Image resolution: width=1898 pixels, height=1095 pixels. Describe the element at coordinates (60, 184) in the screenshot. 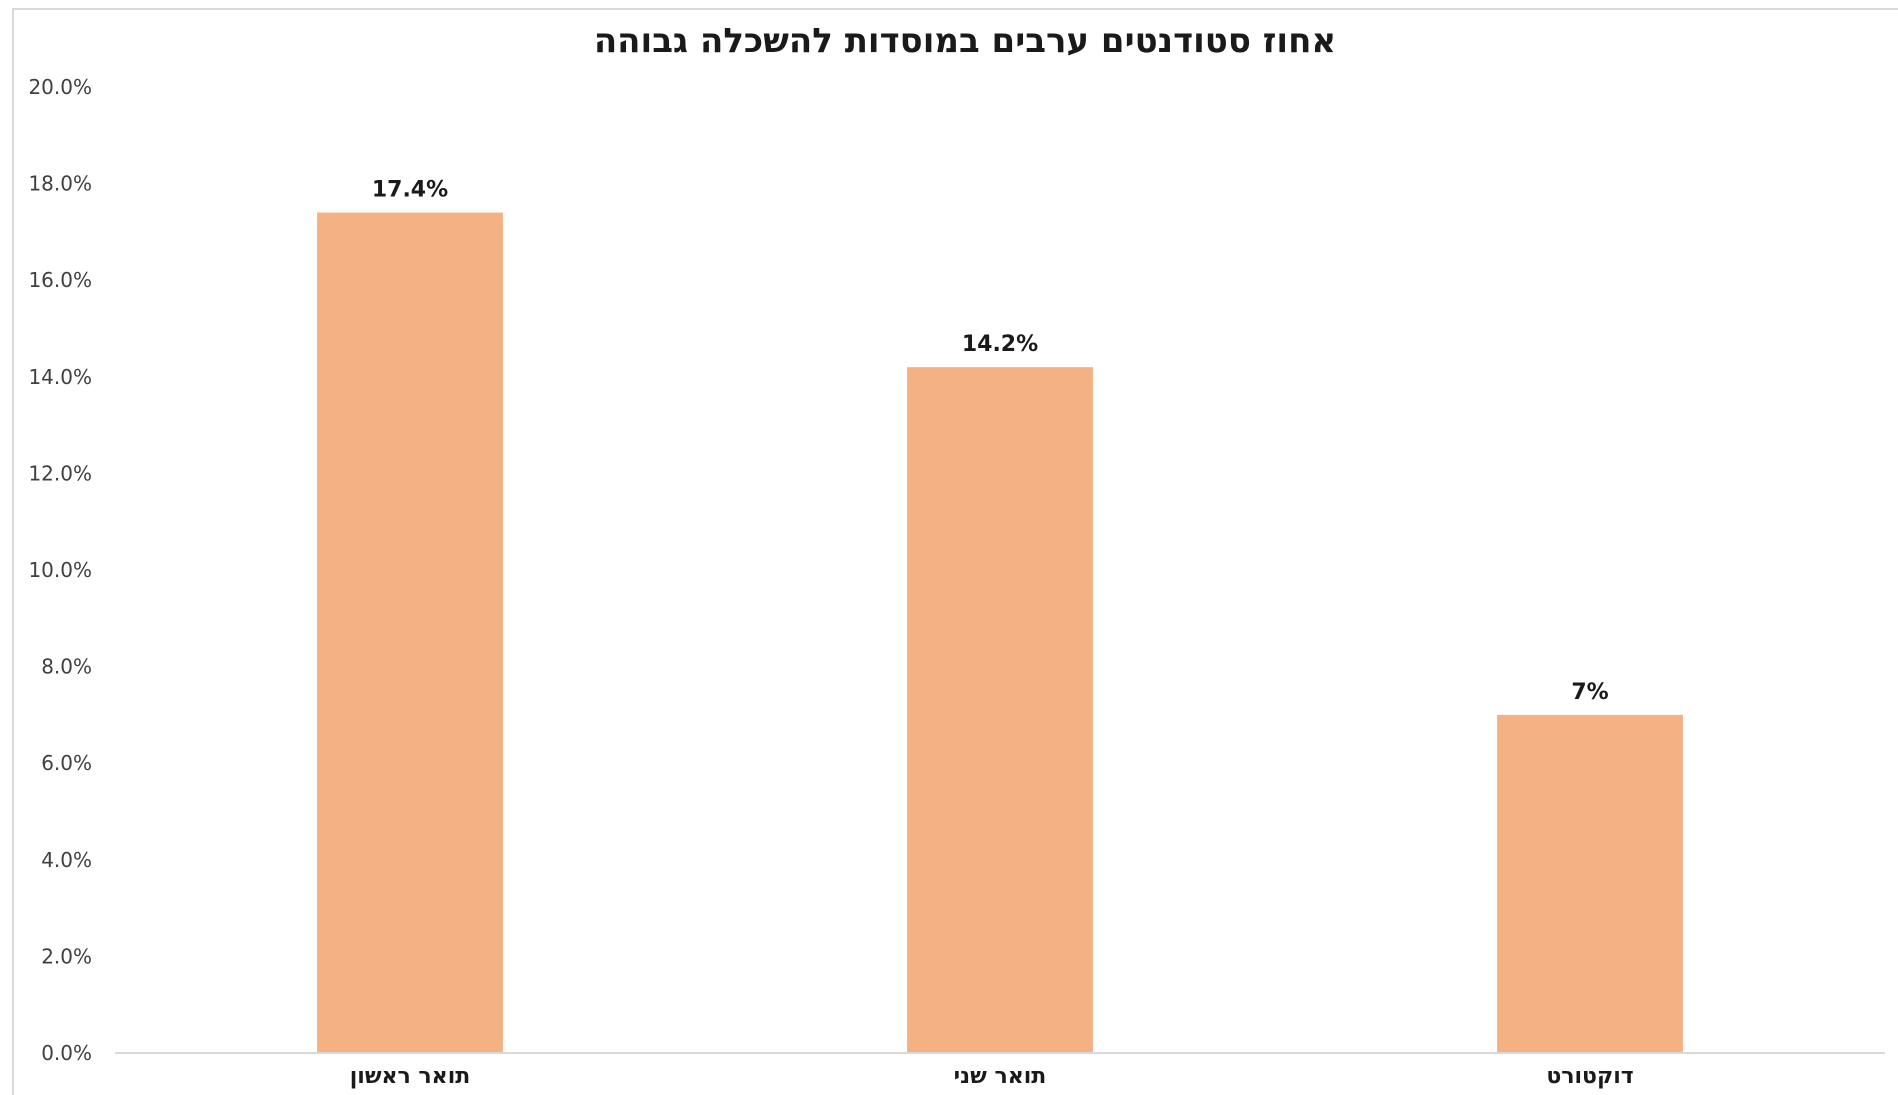

I see `y-tick-label: 18.0%` at that location.